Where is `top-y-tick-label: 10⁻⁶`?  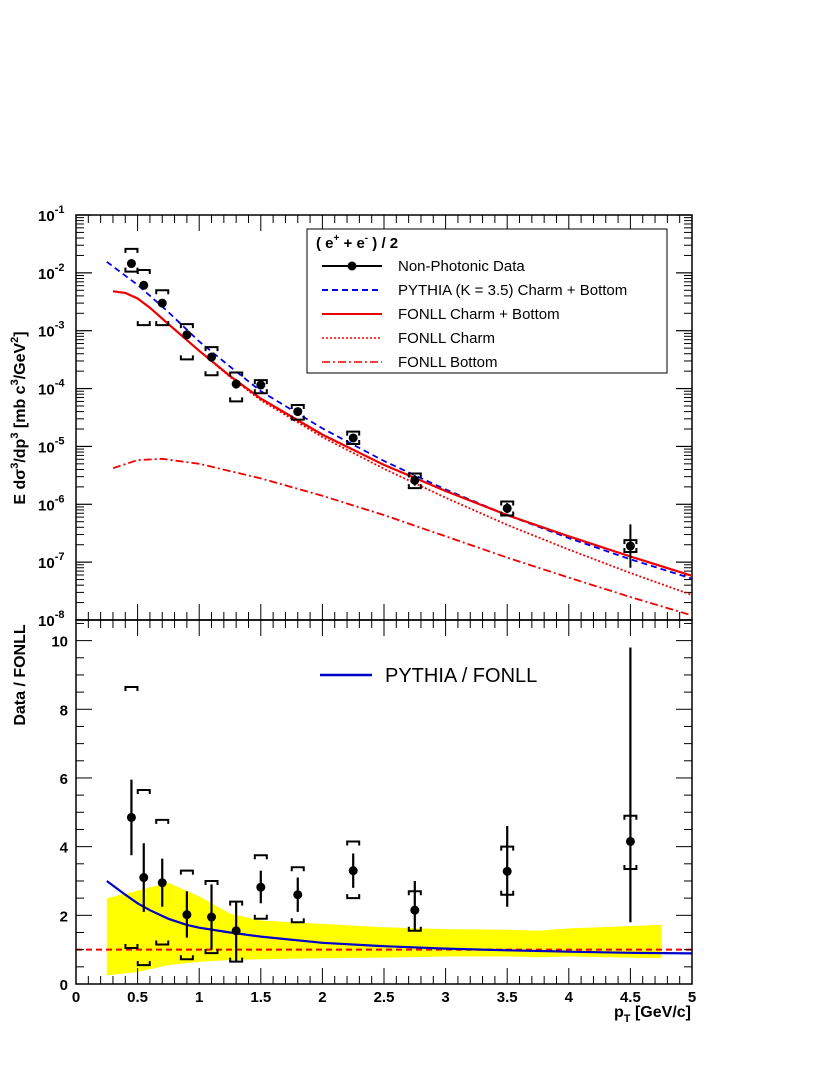 top-y-tick-label: 10⁻⁶ is located at coordinates (51, 503).